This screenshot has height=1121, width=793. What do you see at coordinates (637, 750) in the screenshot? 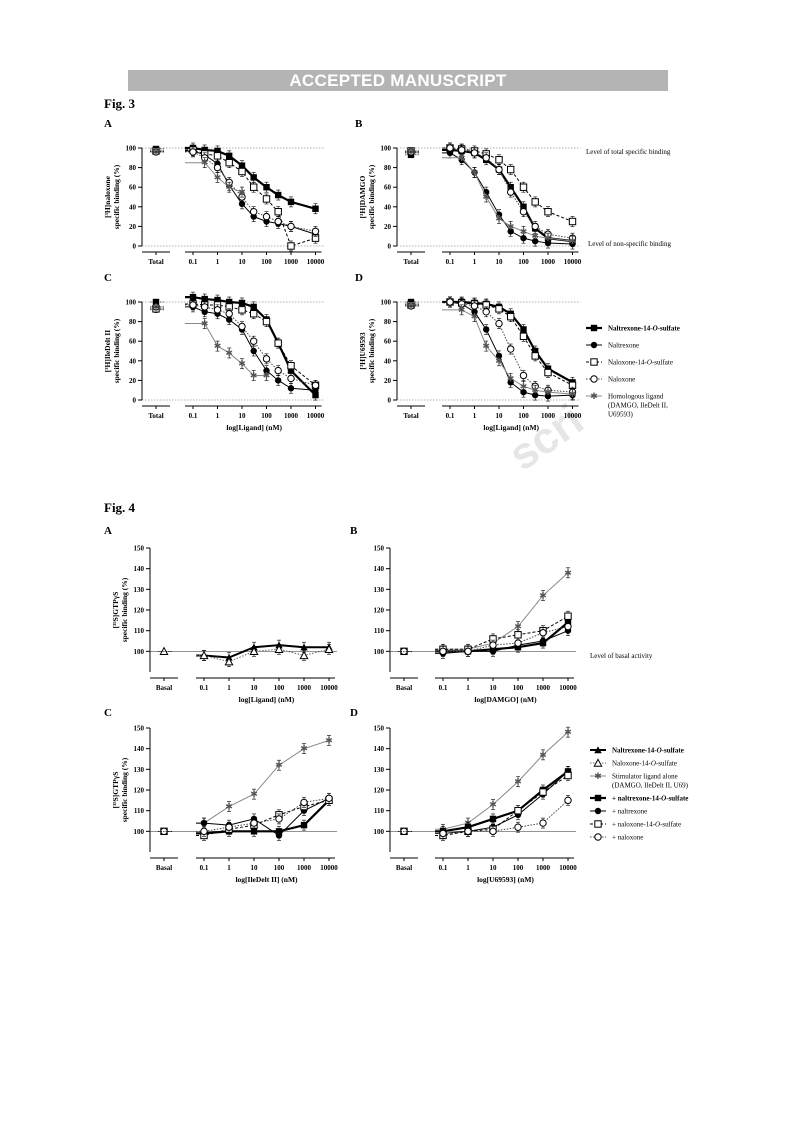
I see `legend-fig4-item-0: Naltrexone-14-O-sulfate` at bounding box center [637, 750].